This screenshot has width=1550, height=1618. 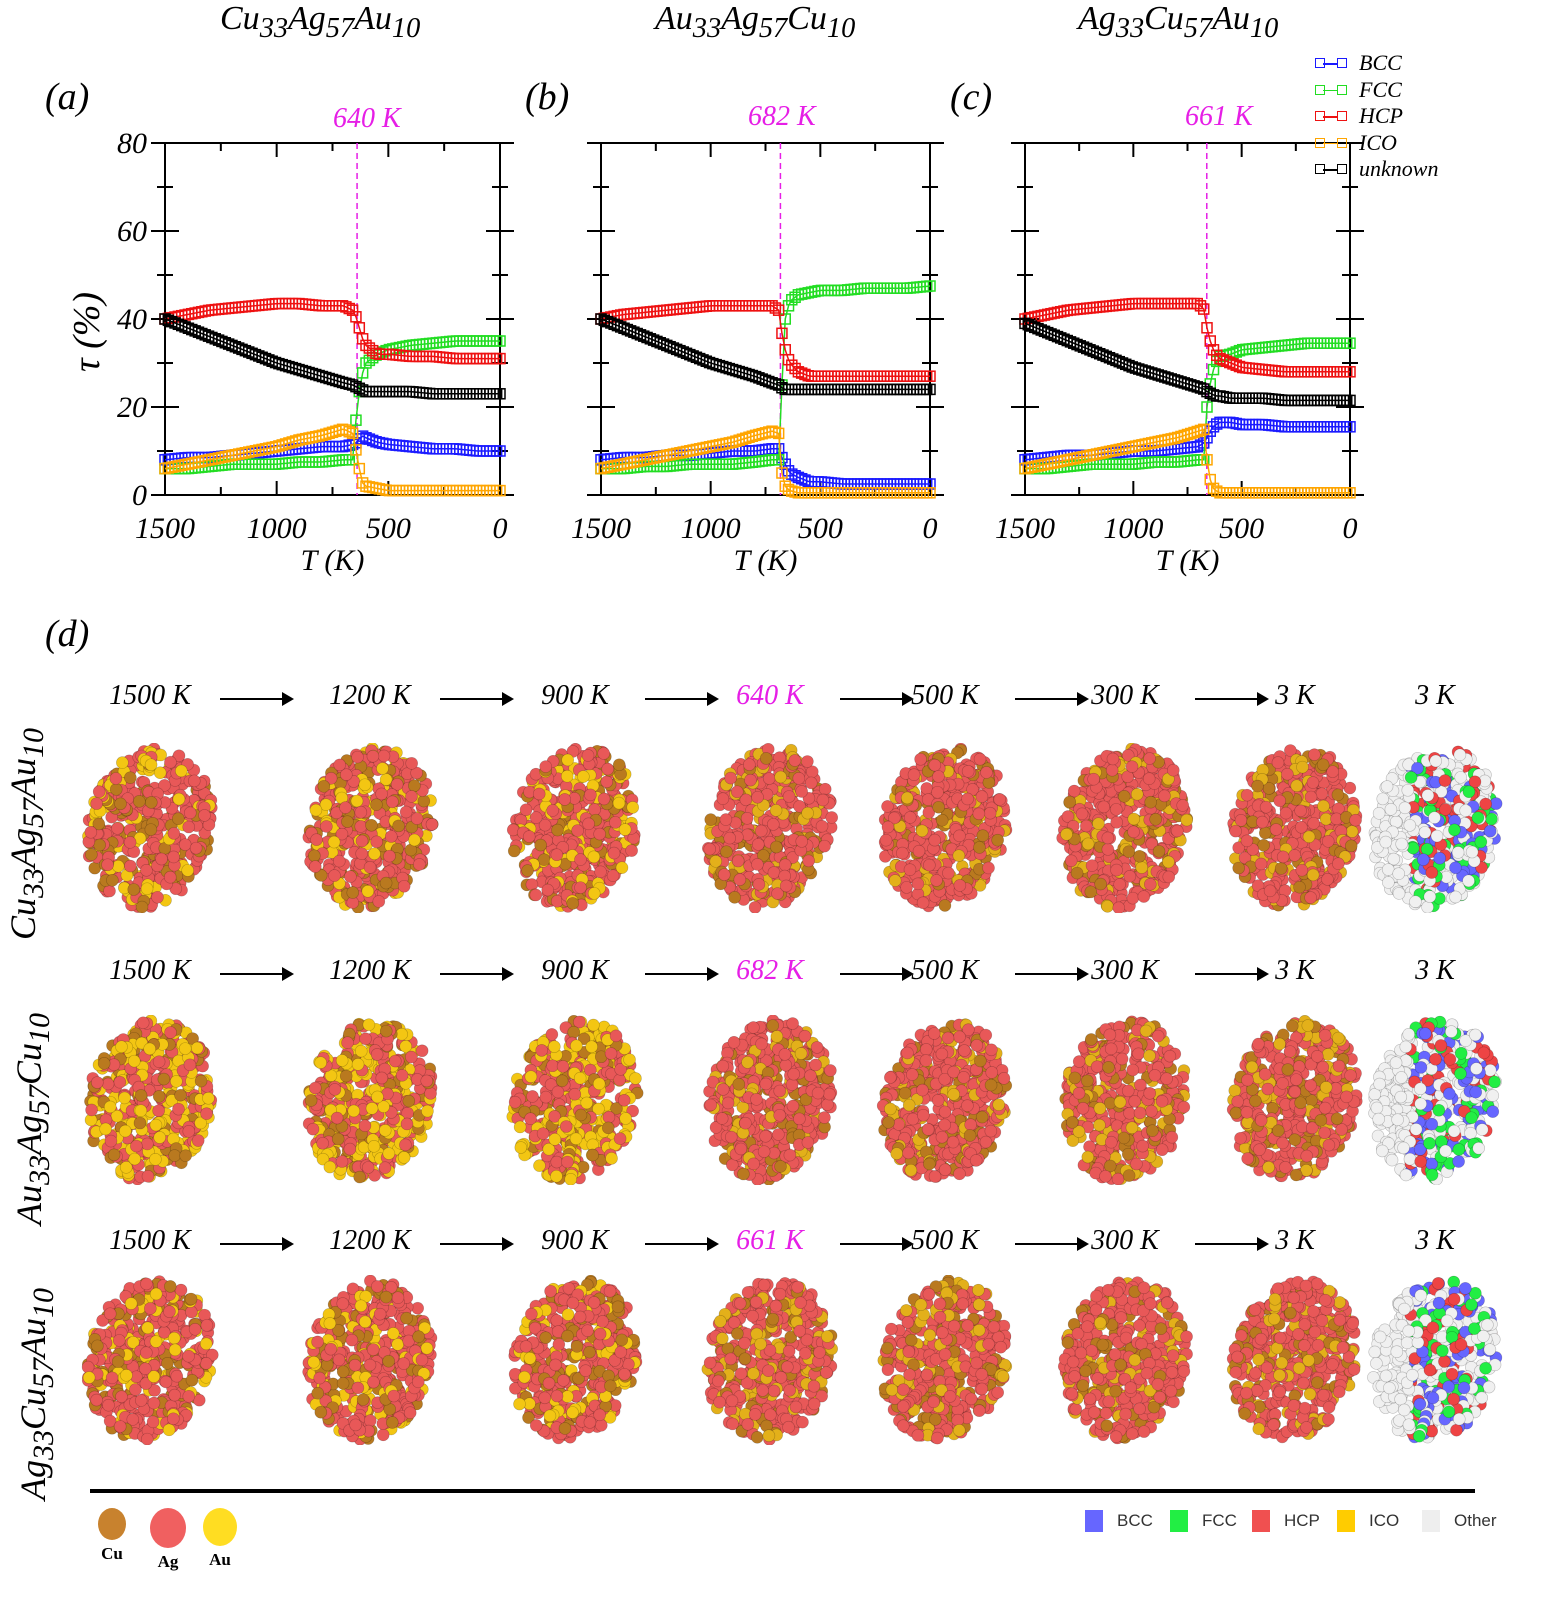 What do you see at coordinates (1204, 389) in the screenshot?
I see `point-unknown` at bounding box center [1204, 389].